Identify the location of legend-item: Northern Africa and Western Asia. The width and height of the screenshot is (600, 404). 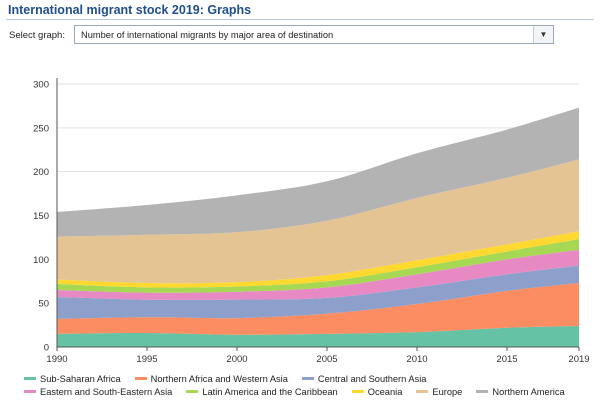
(211, 379).